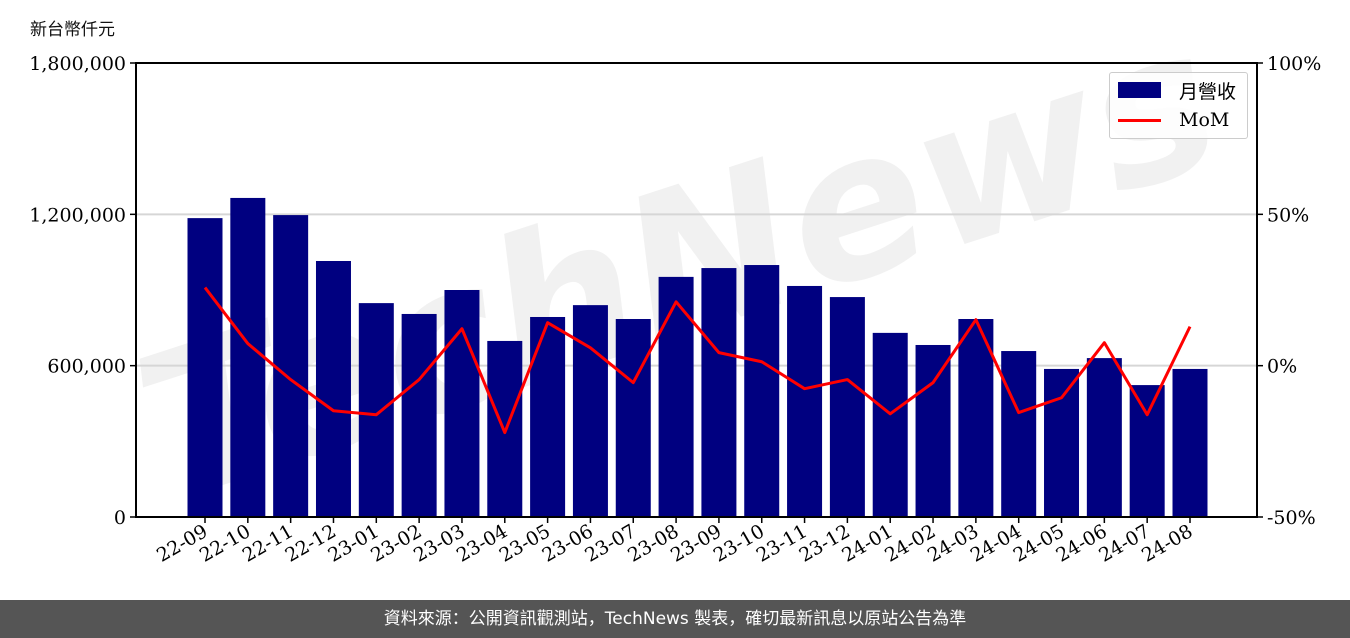  What do you see at coordinates (1178, 105) in the screenshot?
I see `legend: 月營收 MoM` at bounding box center [1178, 105].